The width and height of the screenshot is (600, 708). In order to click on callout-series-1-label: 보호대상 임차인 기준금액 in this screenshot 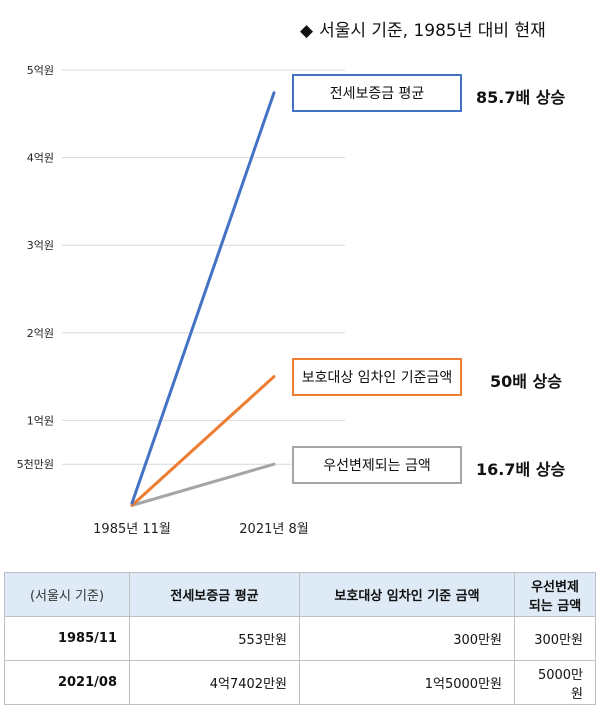, I will do `click(377, 378)`.